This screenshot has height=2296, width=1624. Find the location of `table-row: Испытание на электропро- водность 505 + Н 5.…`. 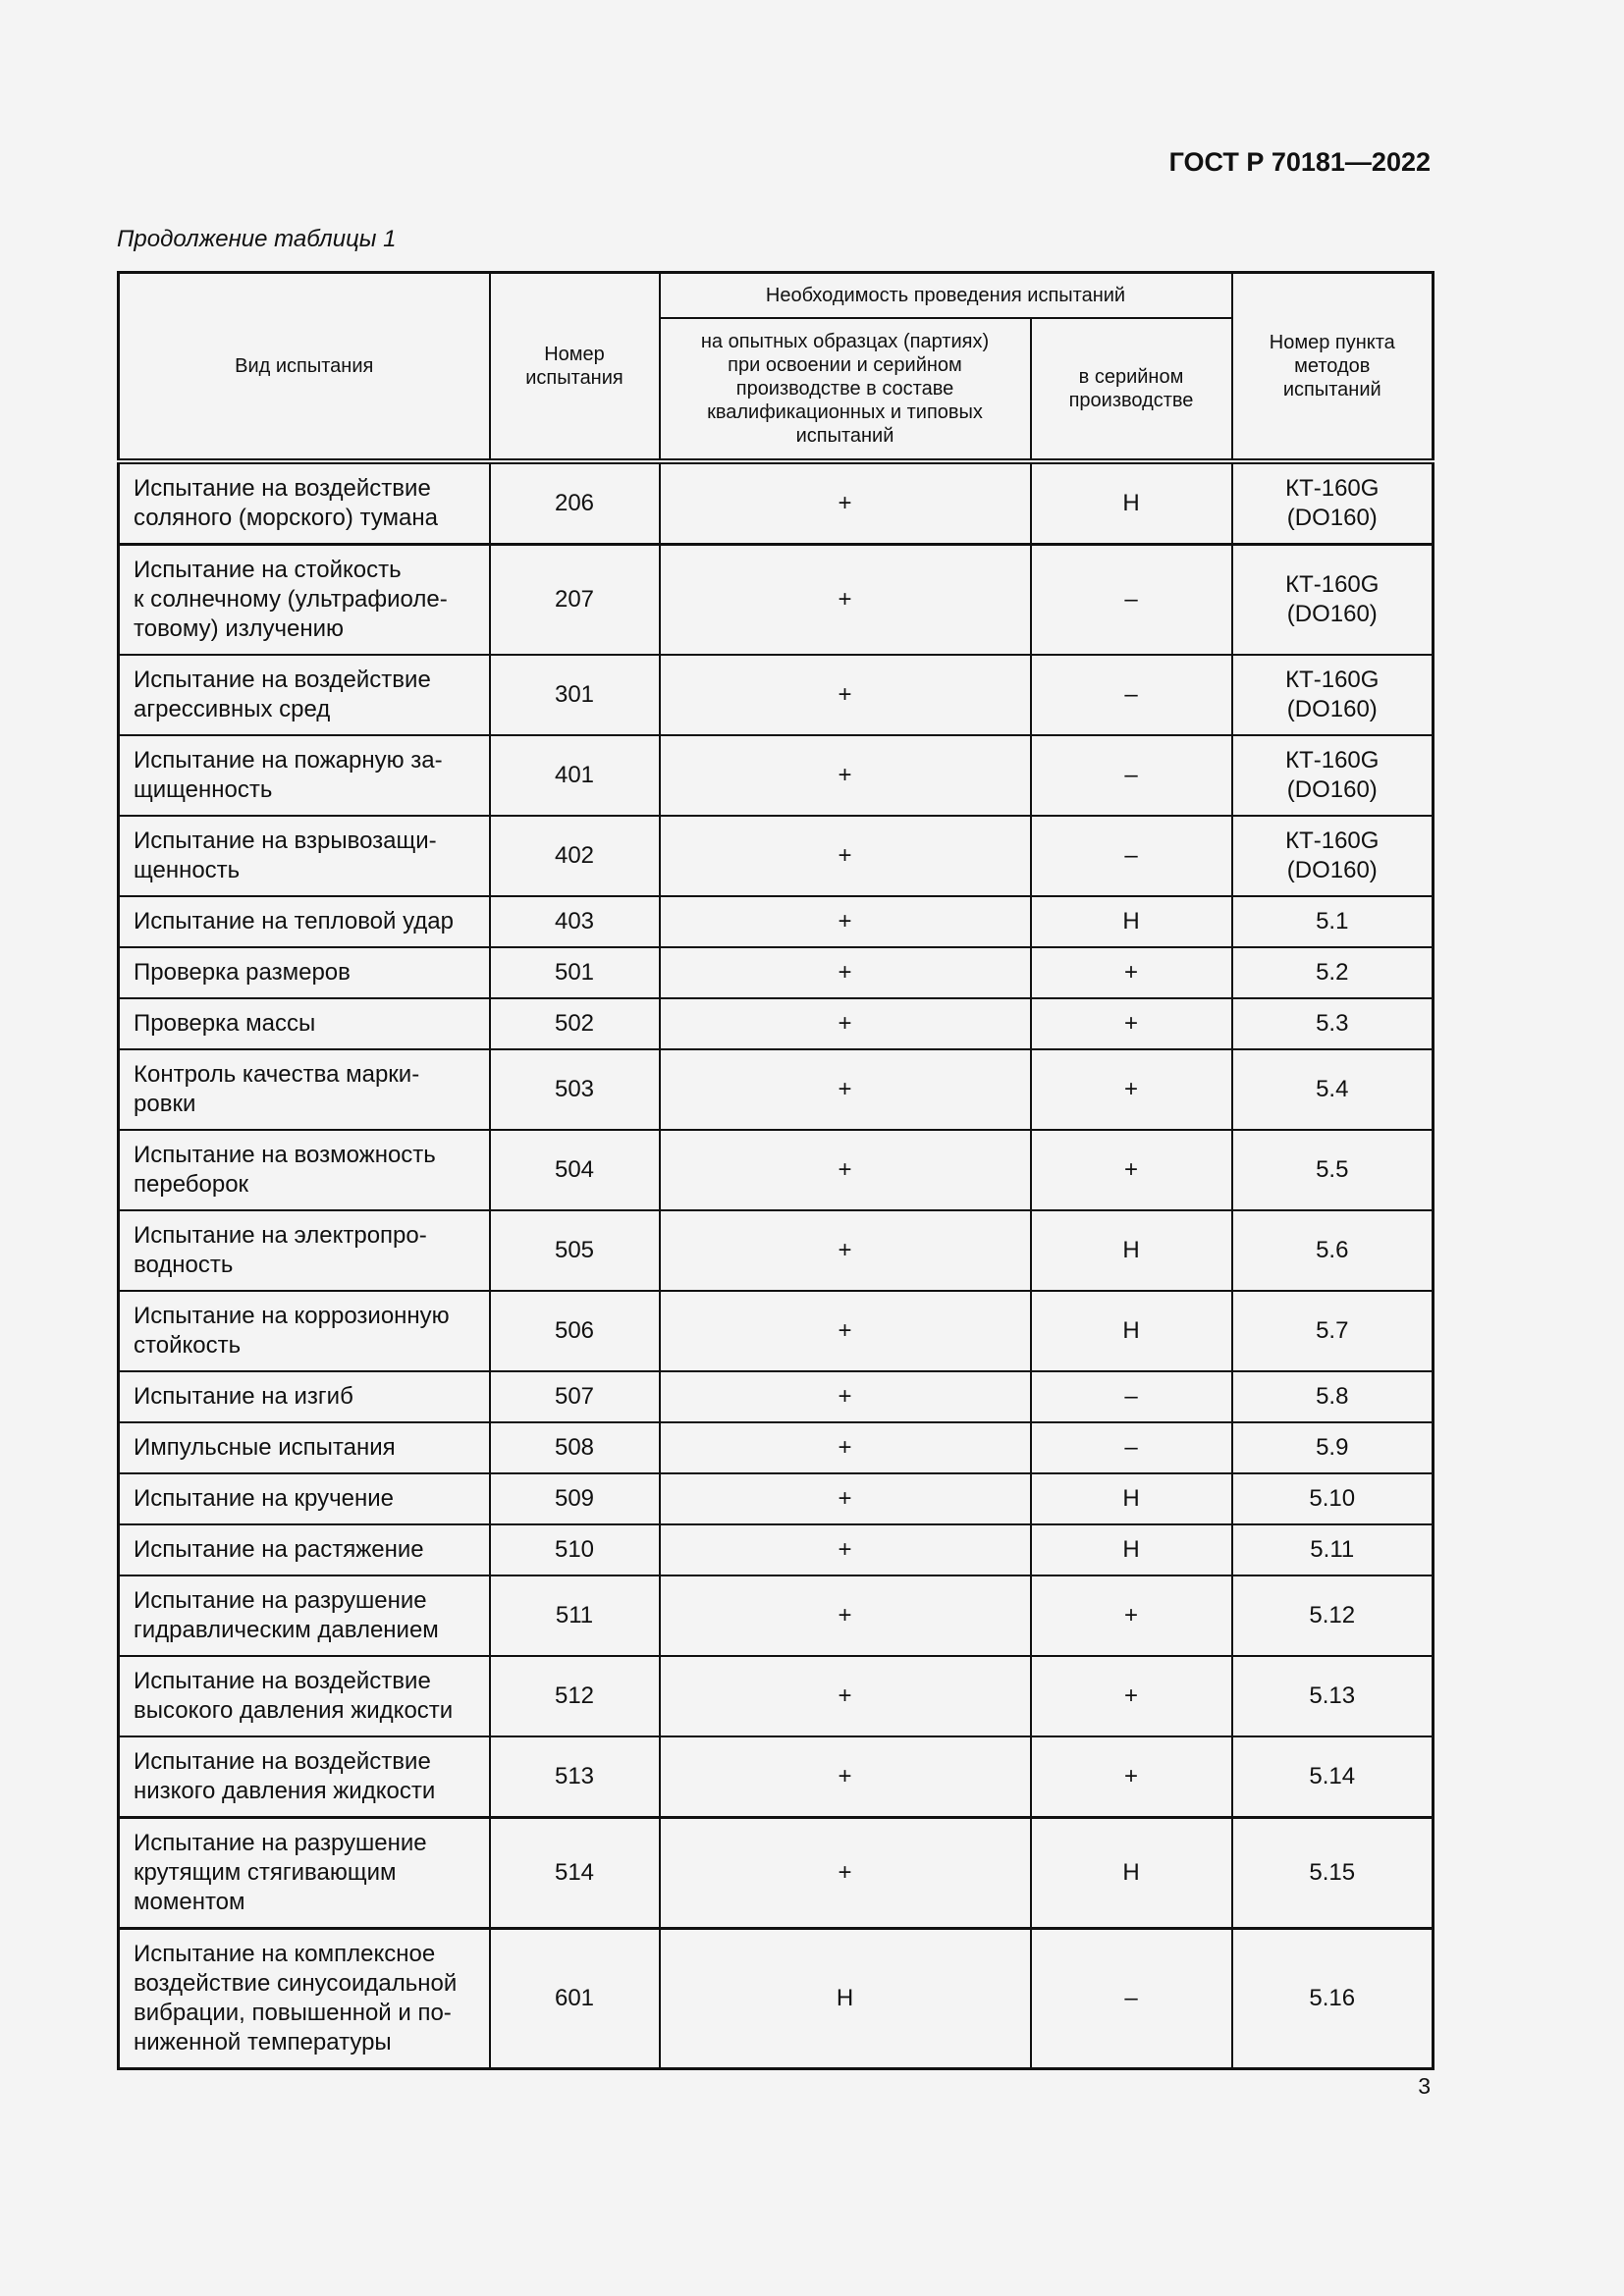

table-row: Испытание на электропро- водность 505 + Н 5.… is located at coordinates (776, 1250).